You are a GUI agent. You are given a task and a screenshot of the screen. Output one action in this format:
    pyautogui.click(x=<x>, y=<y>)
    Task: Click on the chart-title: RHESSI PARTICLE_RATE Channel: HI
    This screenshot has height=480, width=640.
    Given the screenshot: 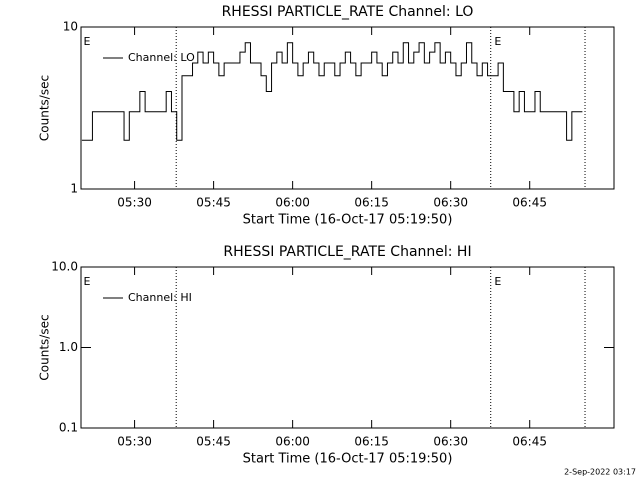 What is the action you would take?
    pyautogui.click(x=347, y=252)
    